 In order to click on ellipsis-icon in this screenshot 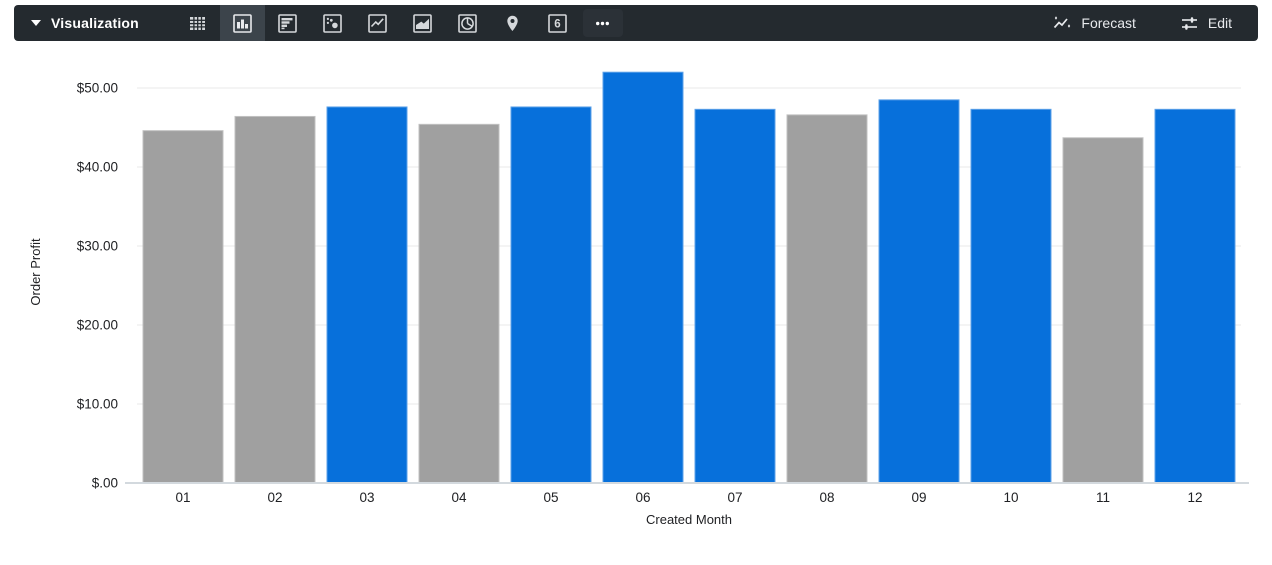, I will do `click(602, 23)`.